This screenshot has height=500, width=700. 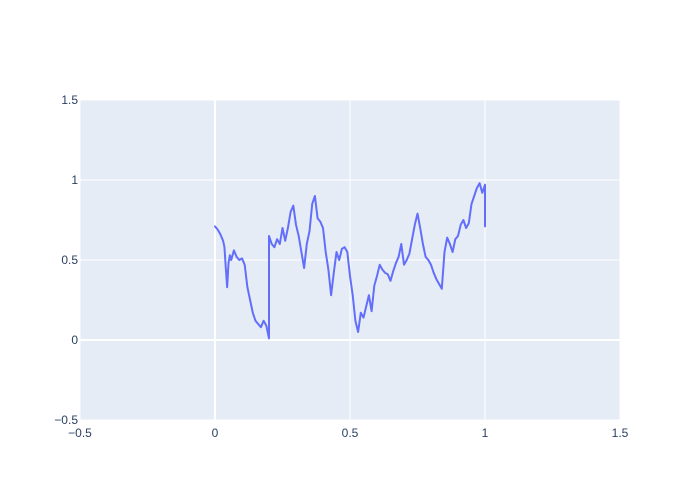 I want to click on x-axis-ticks: −0.5 0 0.5 1 1.5, so click(x=348, y=433).